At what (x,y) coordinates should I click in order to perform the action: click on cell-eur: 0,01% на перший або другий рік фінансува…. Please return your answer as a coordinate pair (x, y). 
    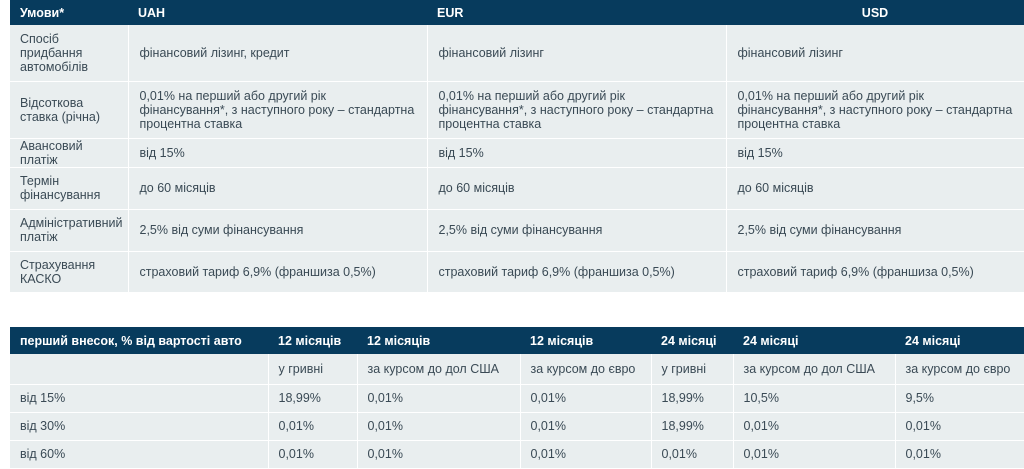
    Looking at the image, I should click on (577, 110).